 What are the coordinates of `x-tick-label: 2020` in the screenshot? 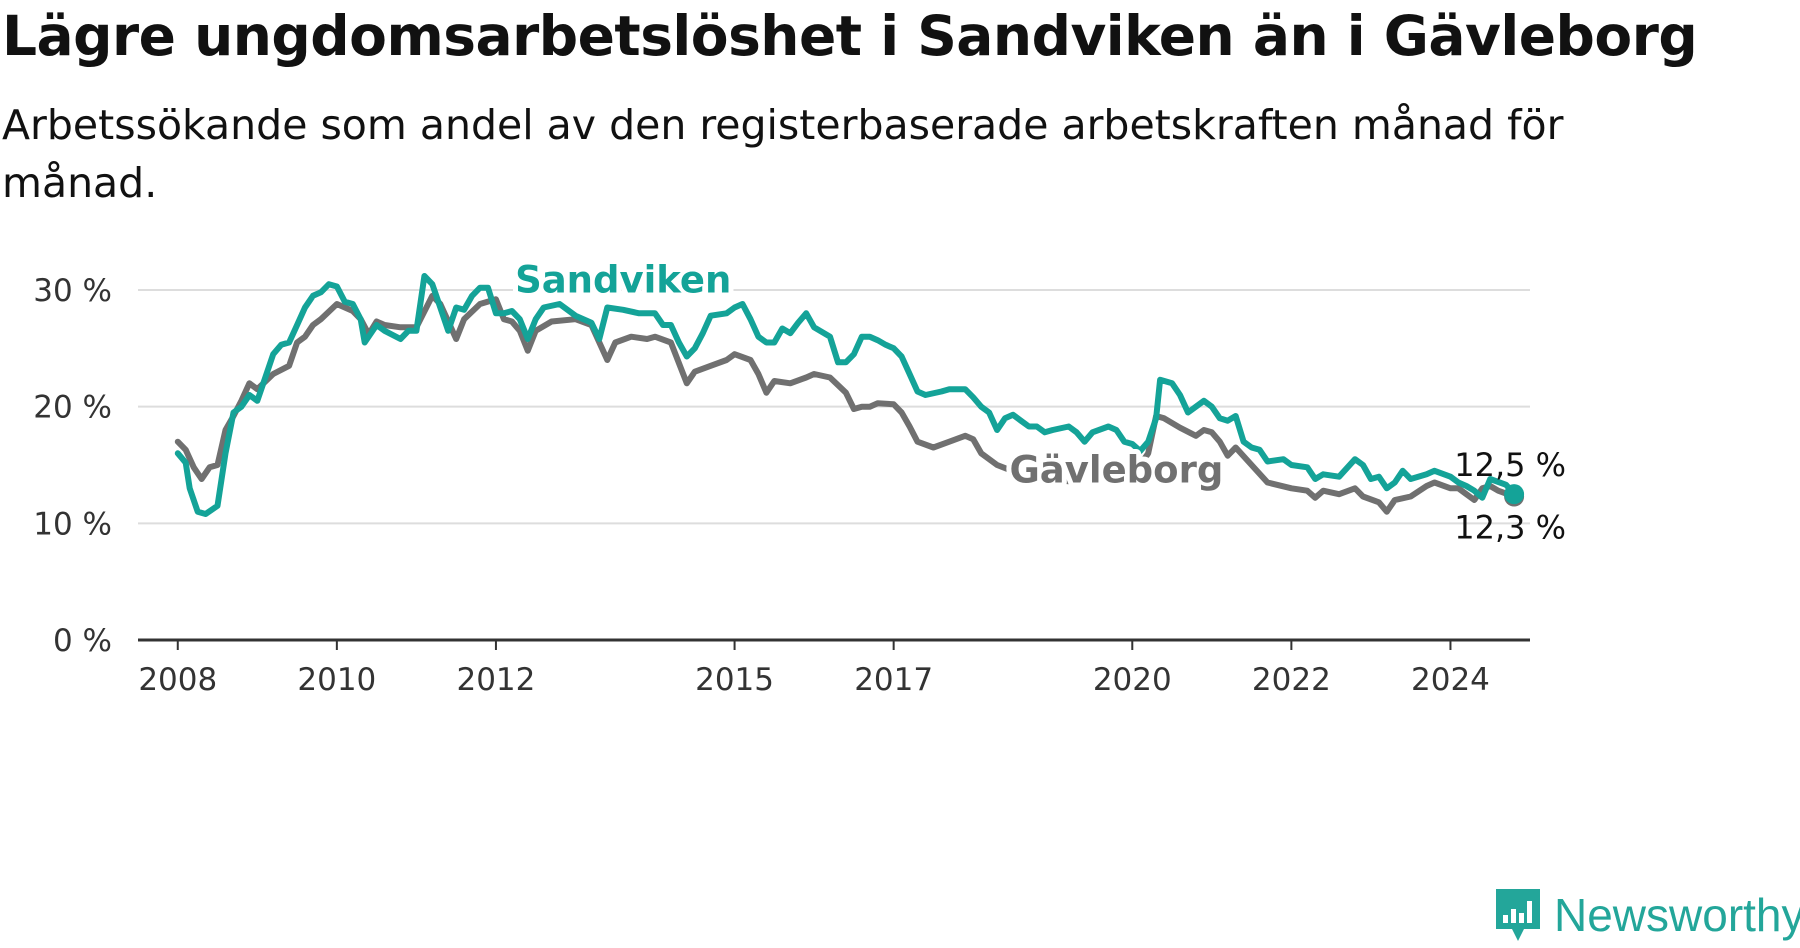 It's located at (1132, 680).